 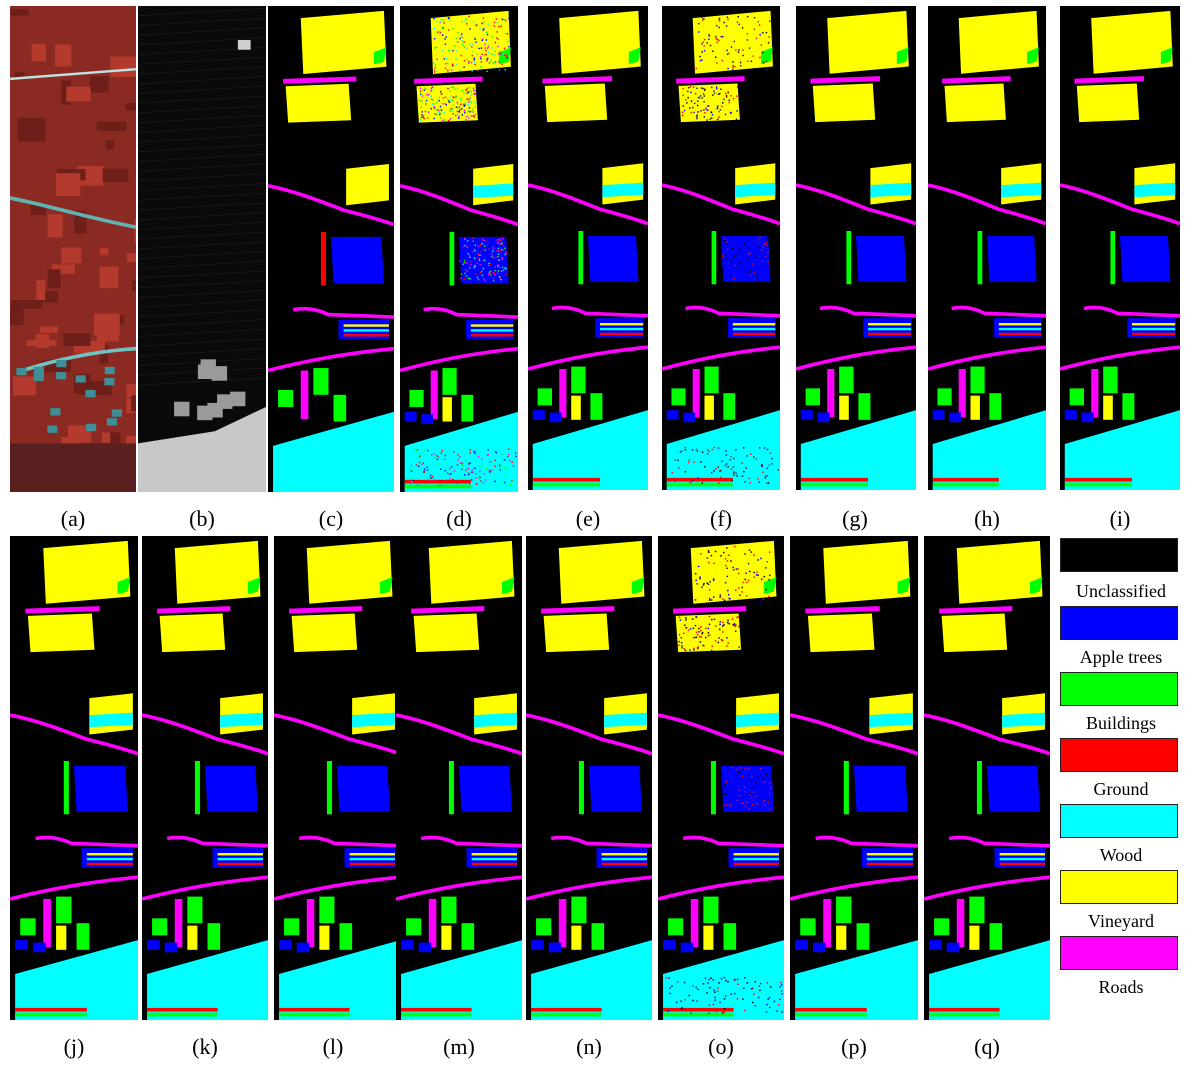 What do you see at coordinates (588, 204) in the screenshot?
I see `road-main-diagonal` at bounding box center [588, 204].